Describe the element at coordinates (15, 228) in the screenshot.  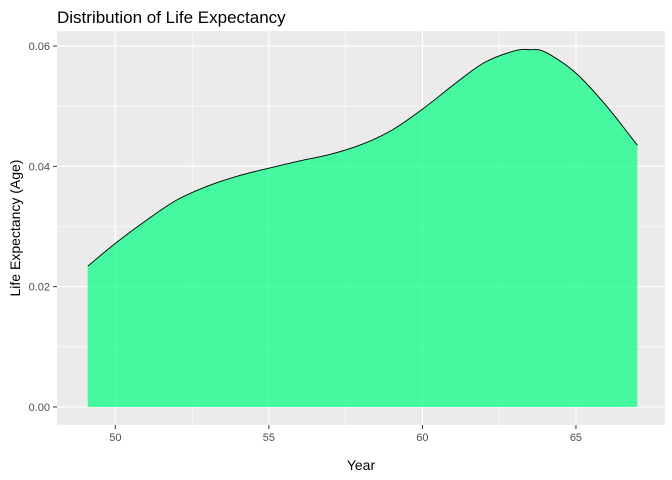
I see `y-axis-title: Life Expectancy (Age)` at that location.